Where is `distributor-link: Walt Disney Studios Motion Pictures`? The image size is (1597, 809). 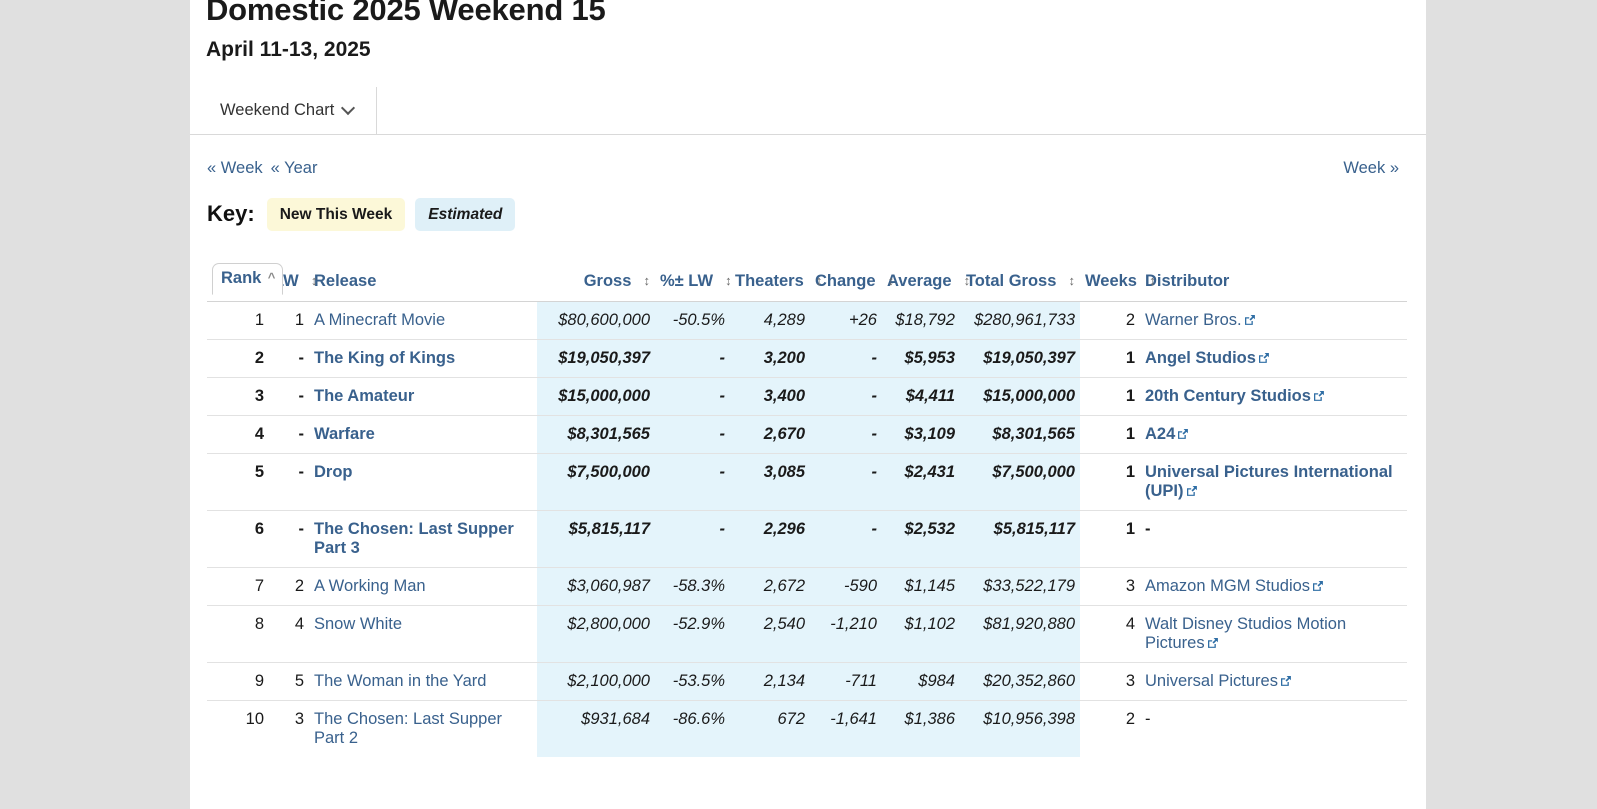 distributor-link: Walt Disney Studios Motion Pictures is located at coordinates (1246, 634).